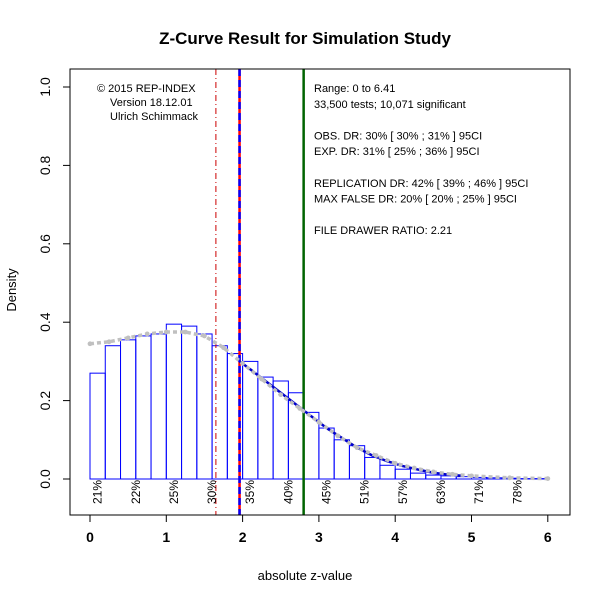  Describe the element at coordinates (398, 136) in the screenshot. I see `right-annotation-line: OBS. DR: 30% [ 30% ; 31% ] 95CI` at that location.